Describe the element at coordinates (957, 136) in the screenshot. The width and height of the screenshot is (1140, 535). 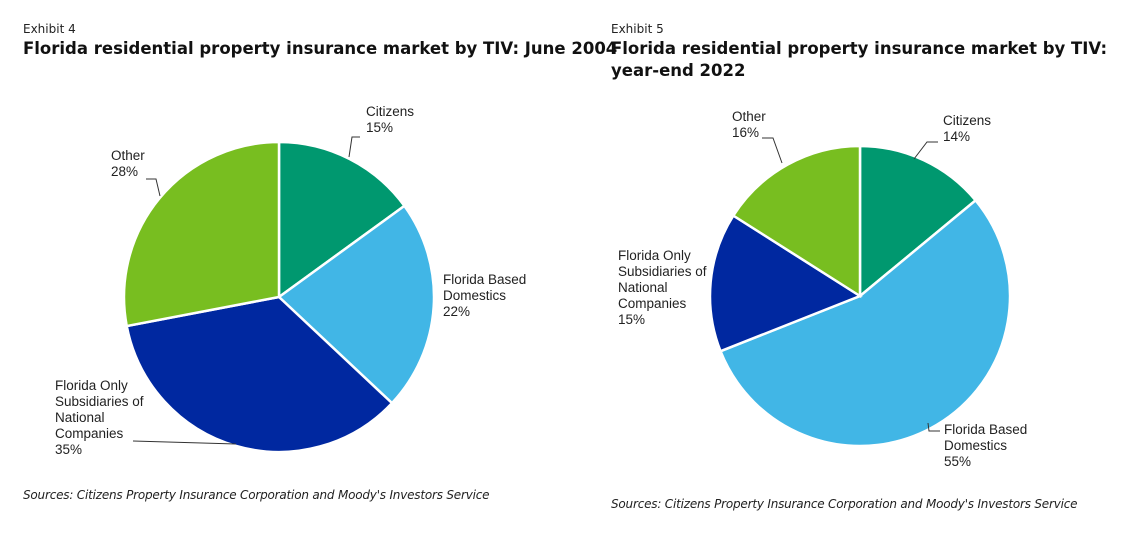
I see `value-label: 14%` at that location.